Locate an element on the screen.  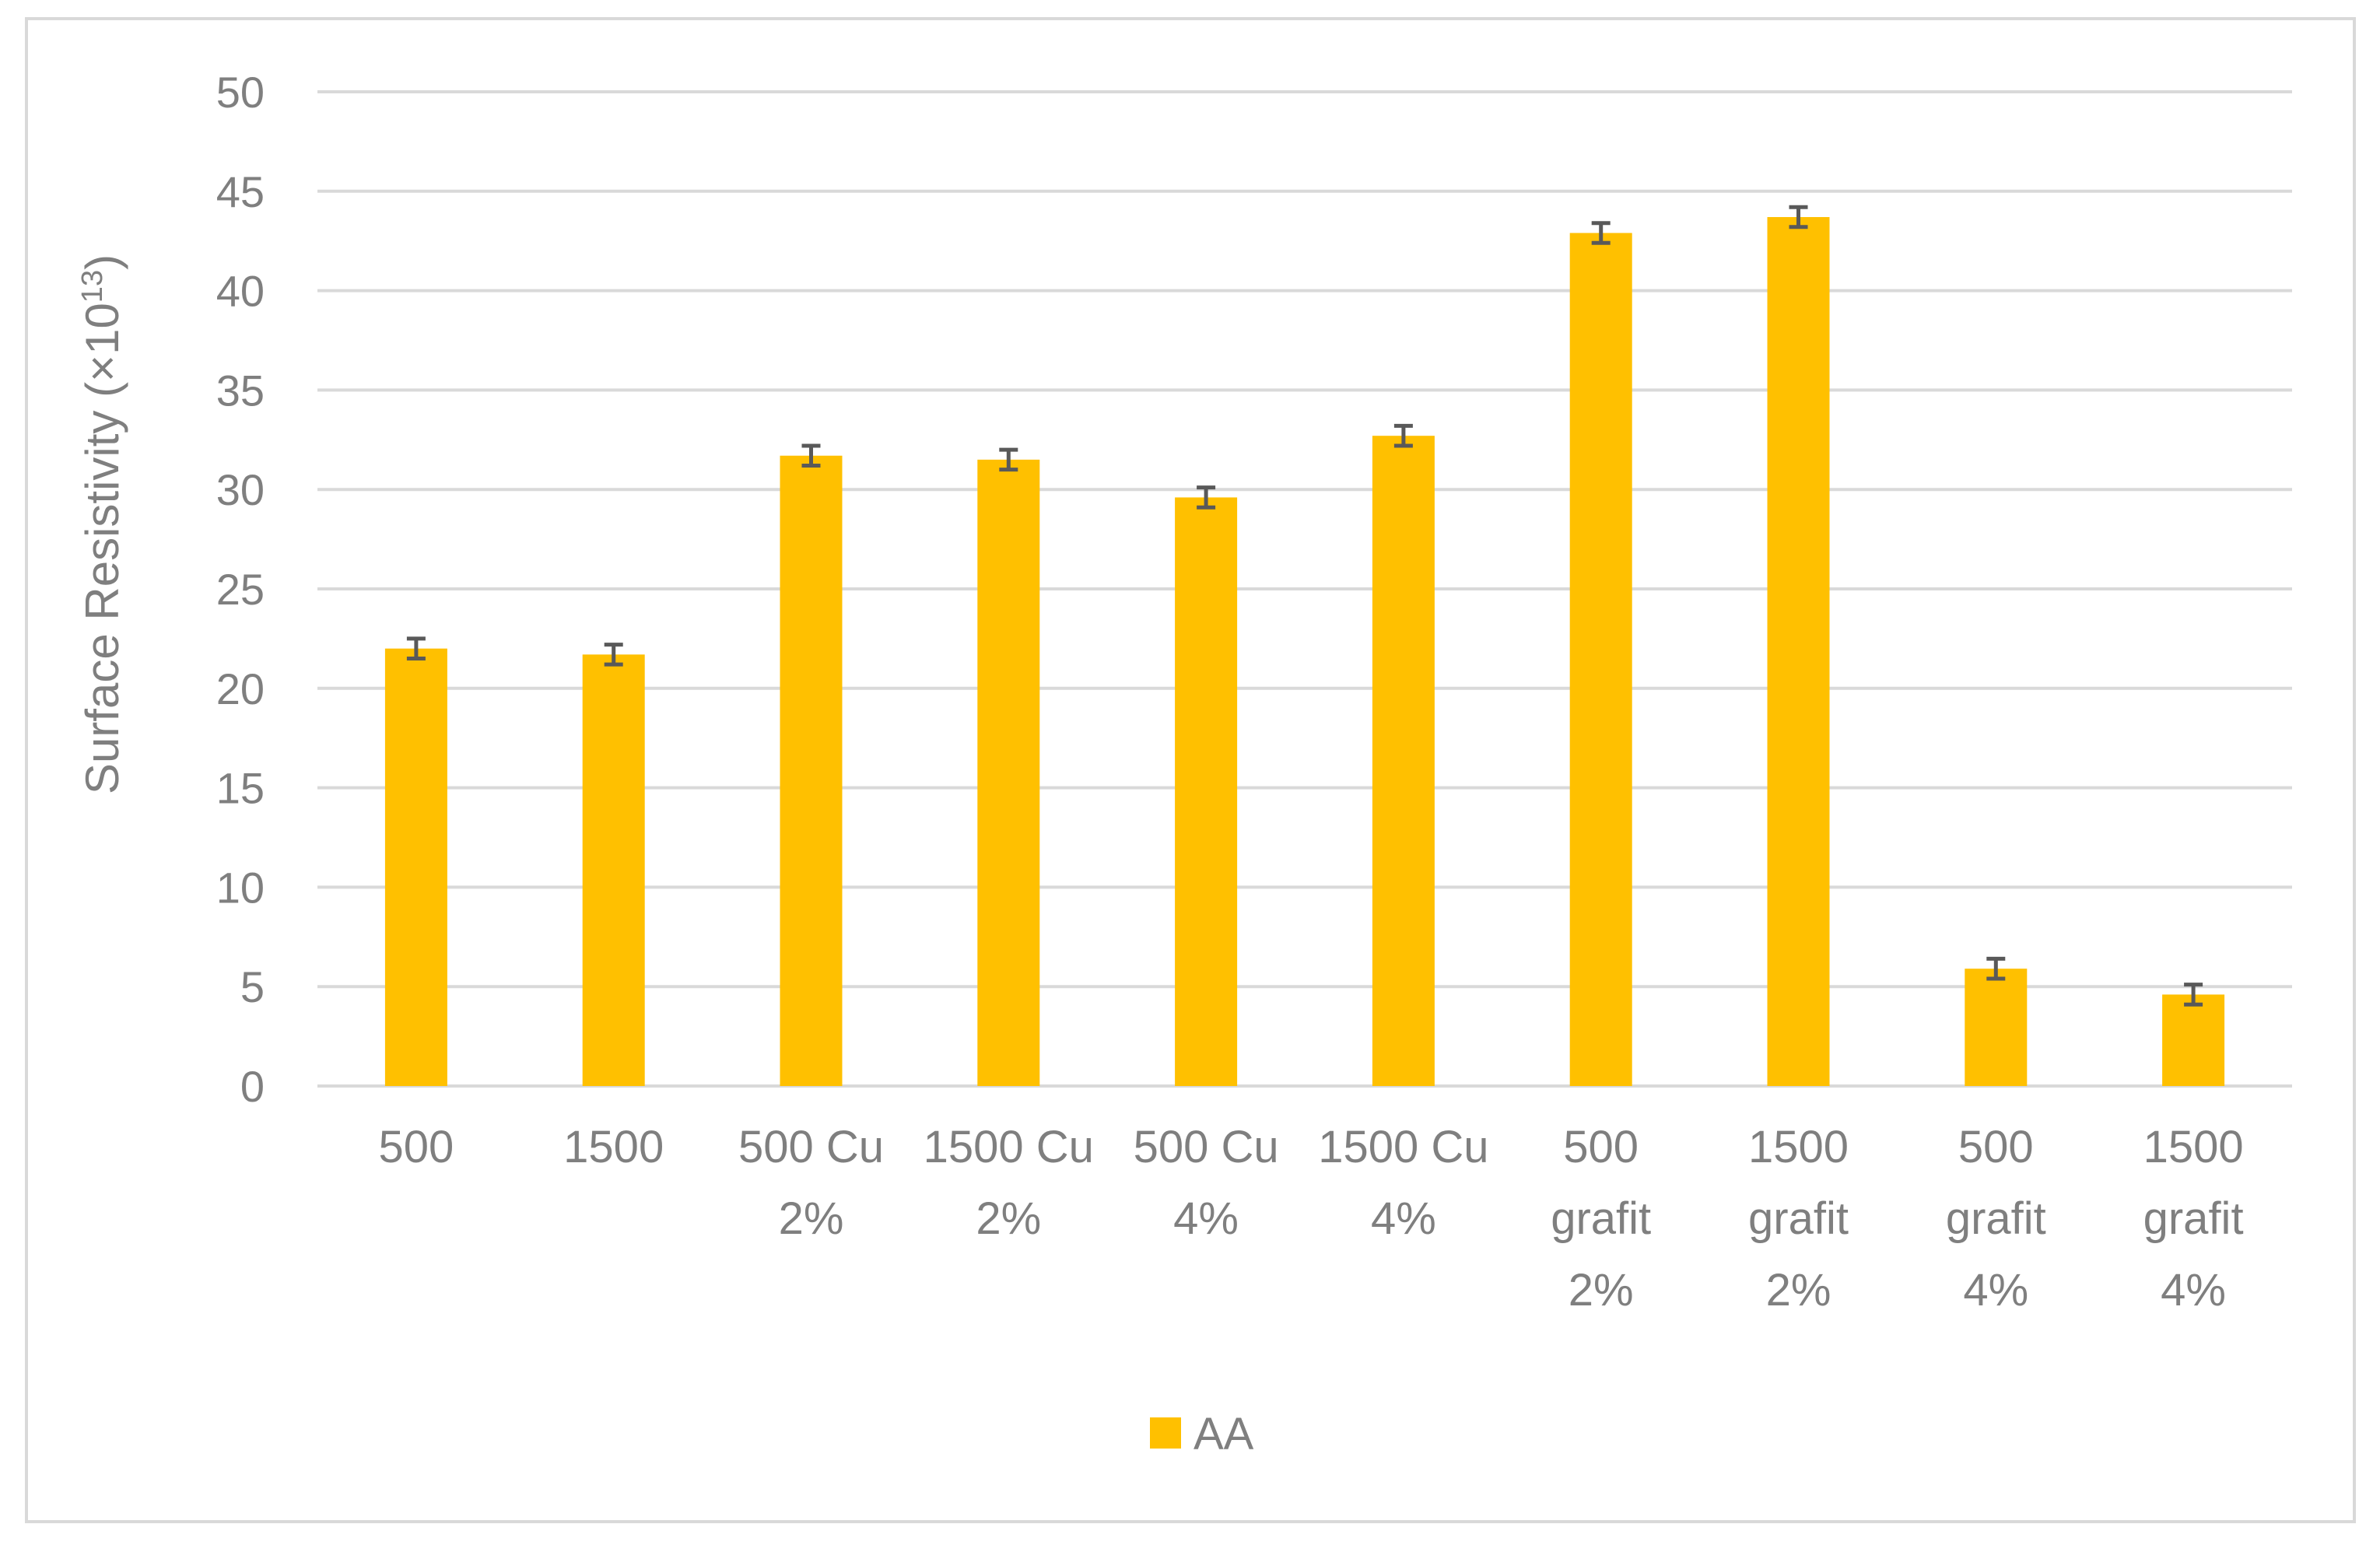
y-axis-ticks: 0 5 10 15 20 25 30 35 40 45 50 is located at coordinates (241, 589).